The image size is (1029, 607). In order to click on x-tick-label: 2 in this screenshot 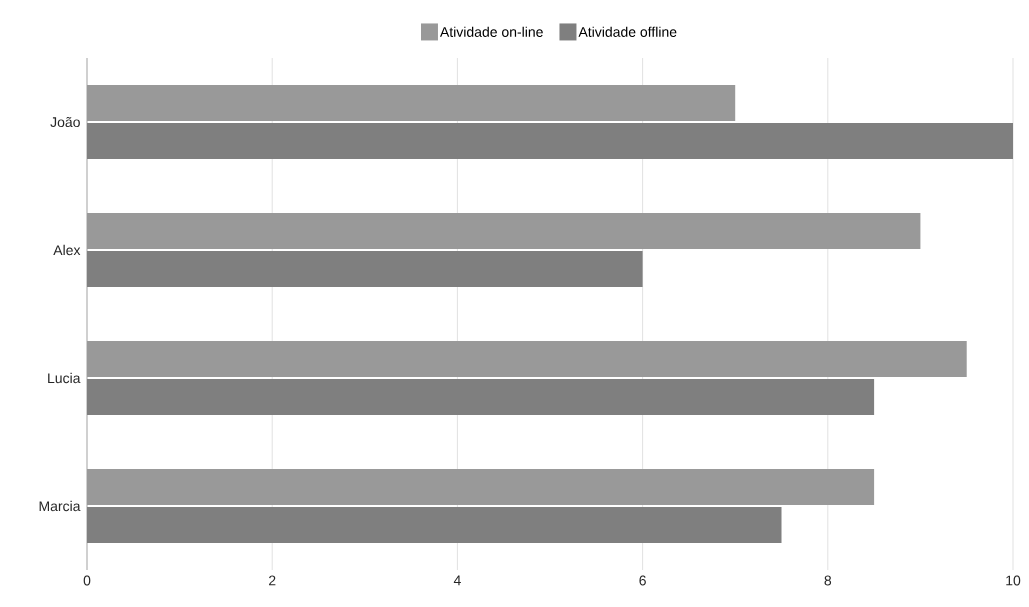, I will do `click(272, 580)`.